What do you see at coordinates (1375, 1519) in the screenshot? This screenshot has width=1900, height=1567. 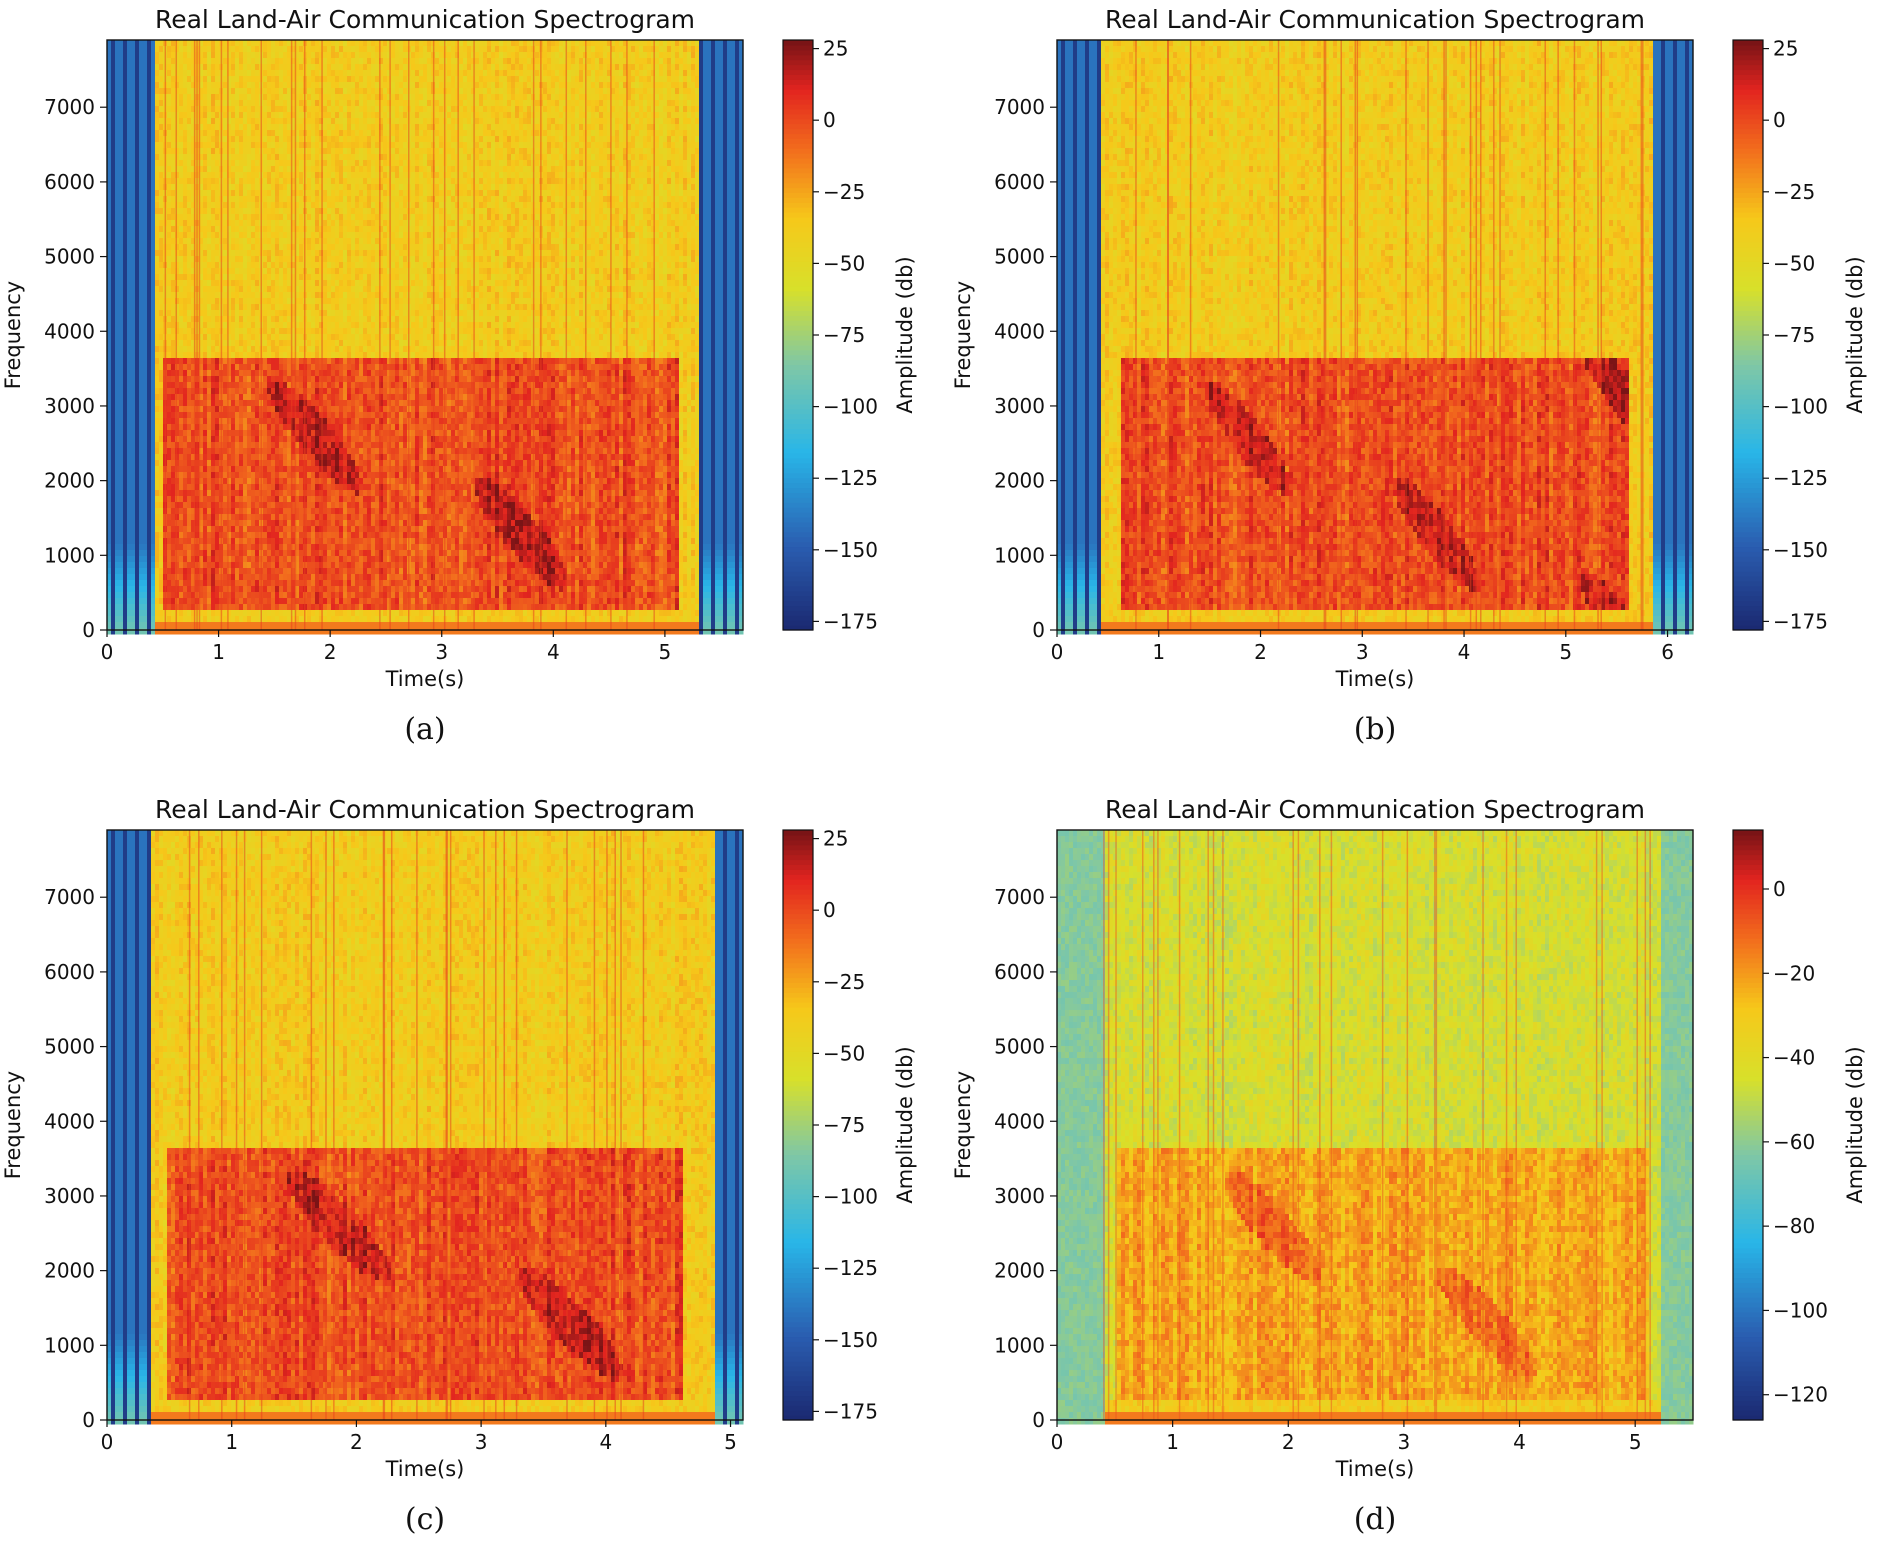 I see `panel-caption: (d)` at bounding box center [1375, 1519].